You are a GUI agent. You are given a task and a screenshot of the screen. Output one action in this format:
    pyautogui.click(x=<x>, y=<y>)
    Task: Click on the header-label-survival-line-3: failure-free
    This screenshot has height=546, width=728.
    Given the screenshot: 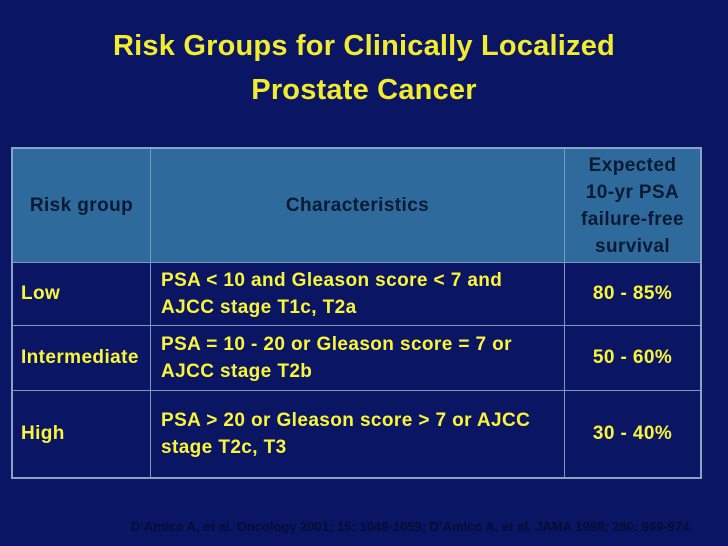 What is the action you would take?
    pyautogui.click(x=632, y=219)
    